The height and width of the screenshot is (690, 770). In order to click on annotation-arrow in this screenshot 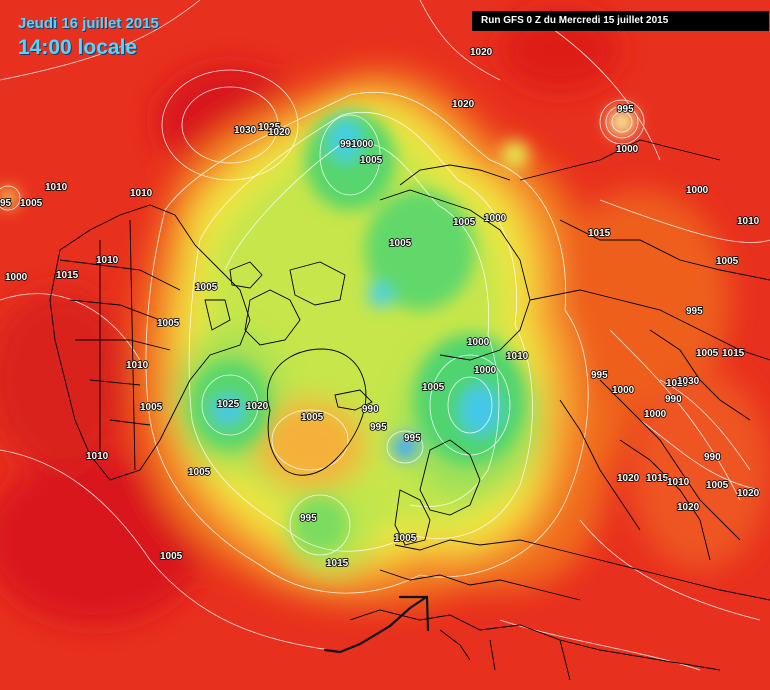, I will do `click(376, 624)`.